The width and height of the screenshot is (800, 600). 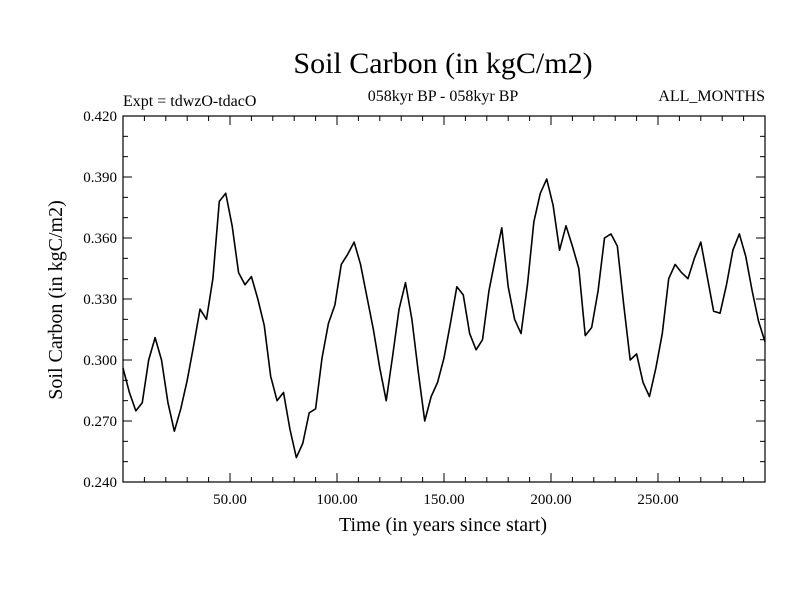 What do you see at coordinates (443, 500) in the screenshot?
I see `x-tick-label: 150.00` at bounding box center [443, 500].